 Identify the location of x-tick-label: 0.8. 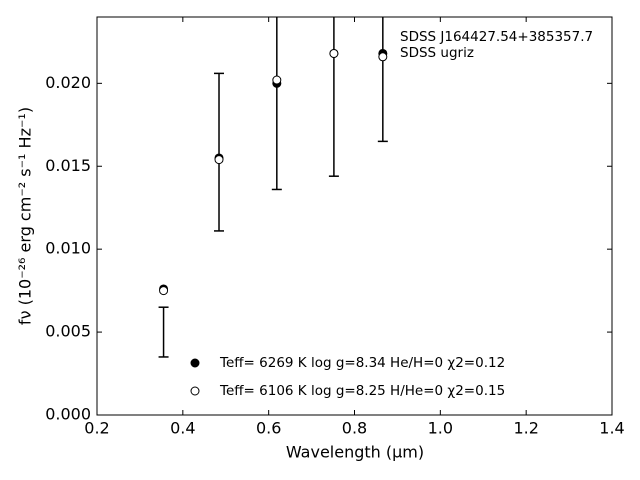
(354, 428).